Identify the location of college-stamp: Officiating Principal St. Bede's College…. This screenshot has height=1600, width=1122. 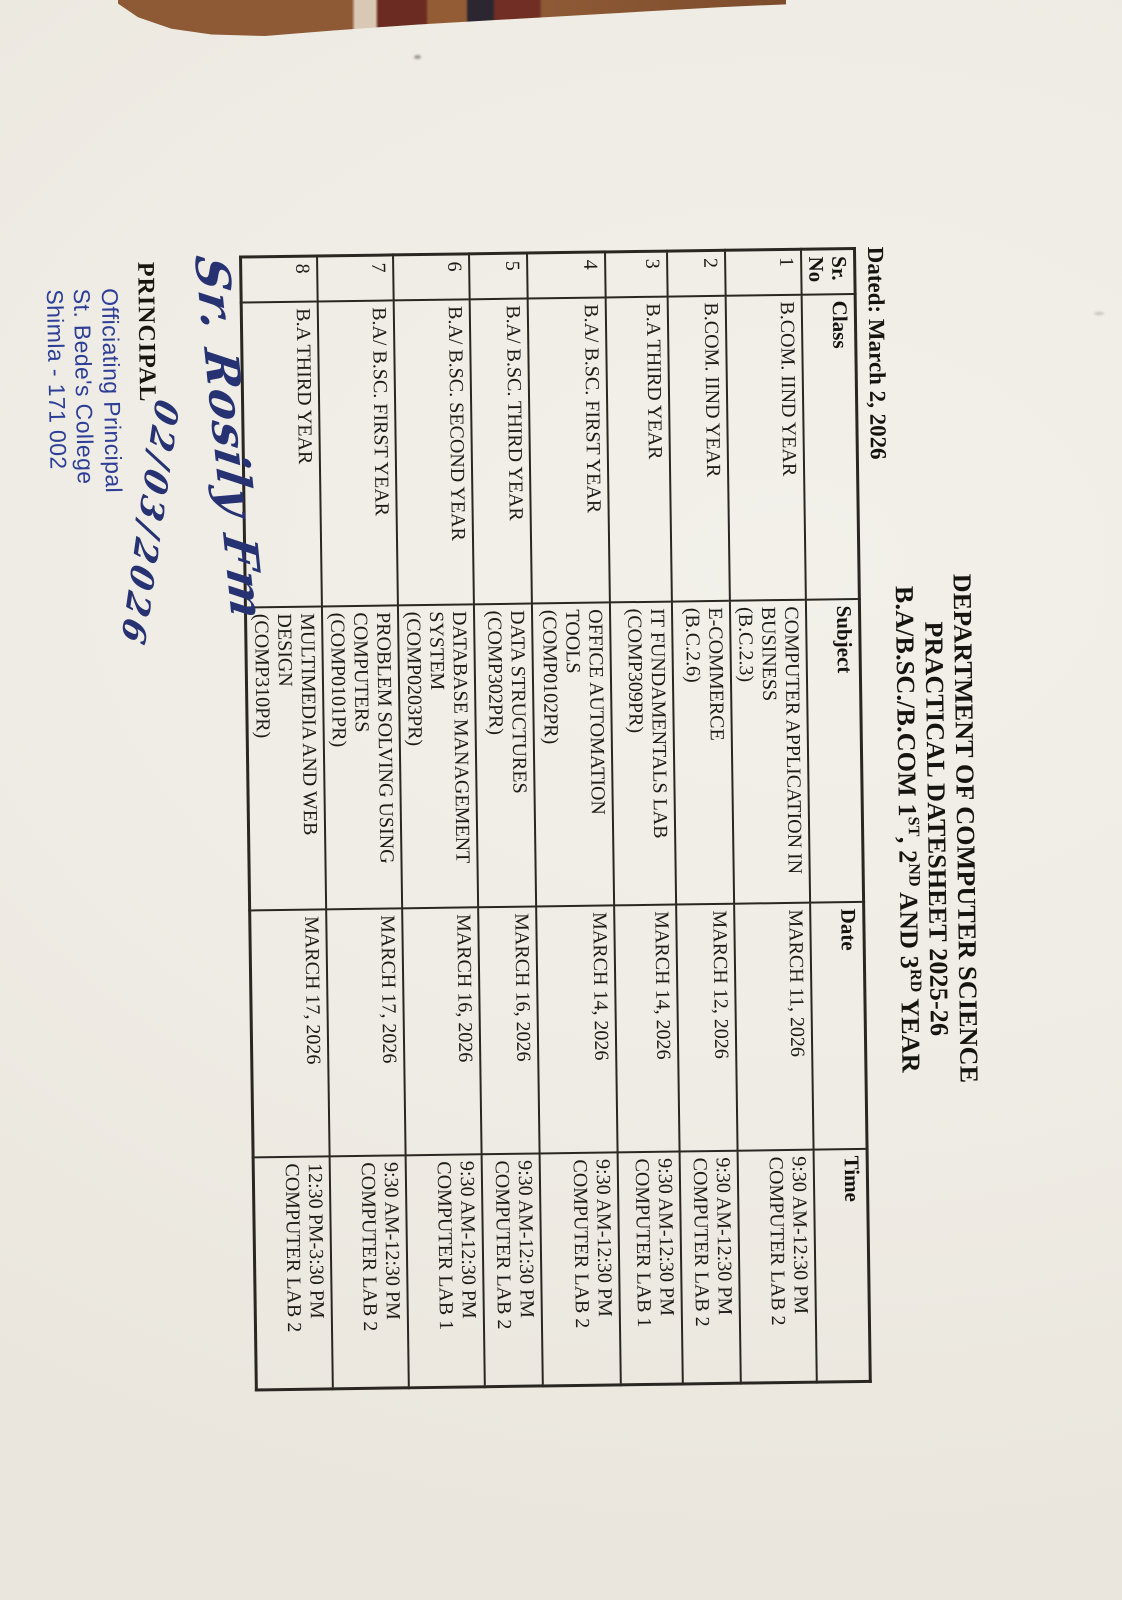
(83, 391).